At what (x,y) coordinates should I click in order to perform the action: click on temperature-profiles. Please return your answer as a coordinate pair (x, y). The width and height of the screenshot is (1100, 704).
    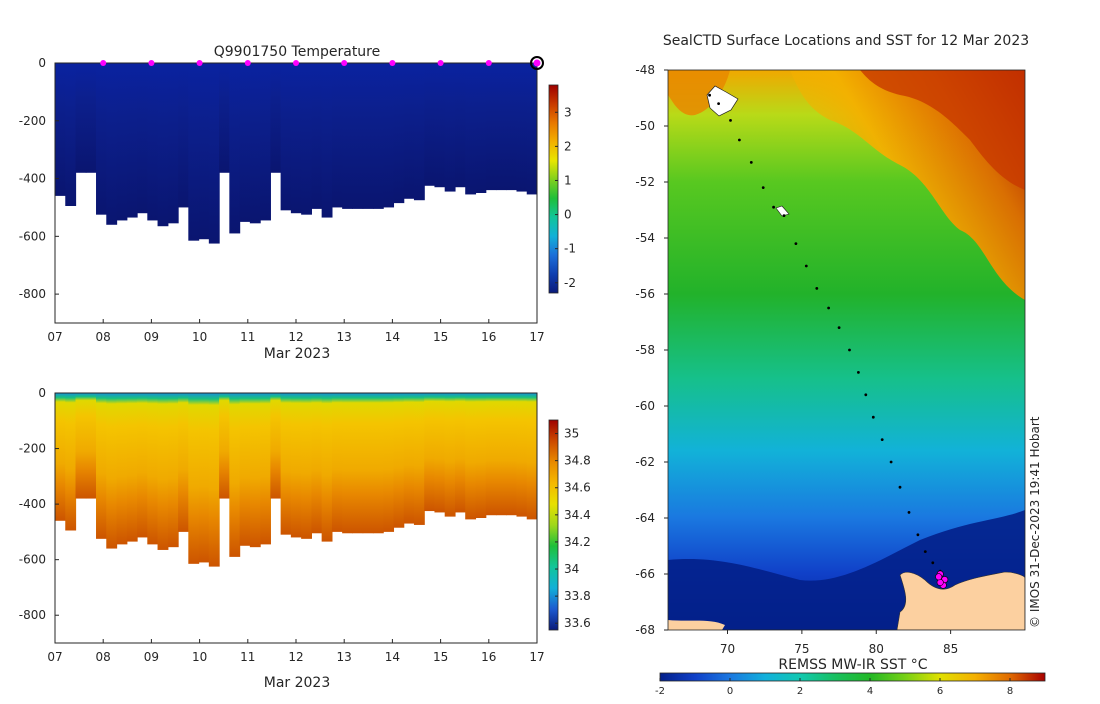
    Looking at the image, I should click on (296, 153).